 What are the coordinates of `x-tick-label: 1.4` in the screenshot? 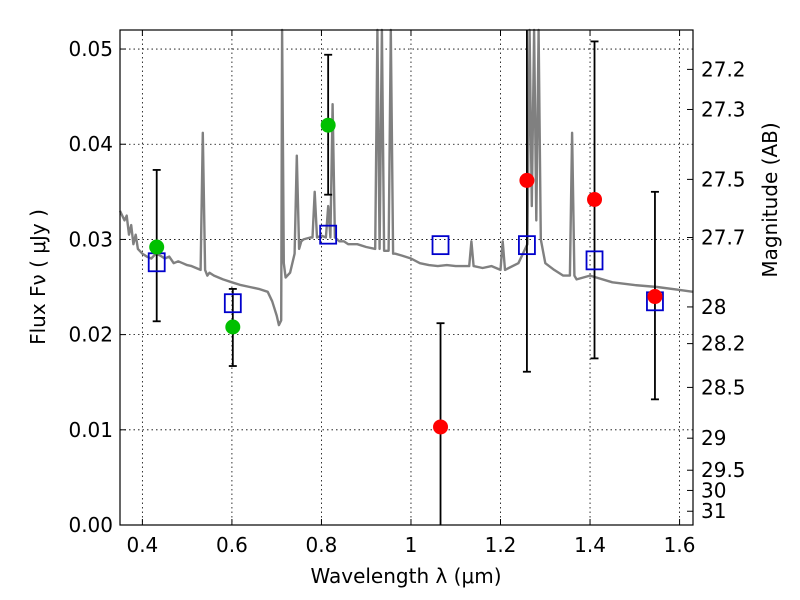 It's located at (590, 545).